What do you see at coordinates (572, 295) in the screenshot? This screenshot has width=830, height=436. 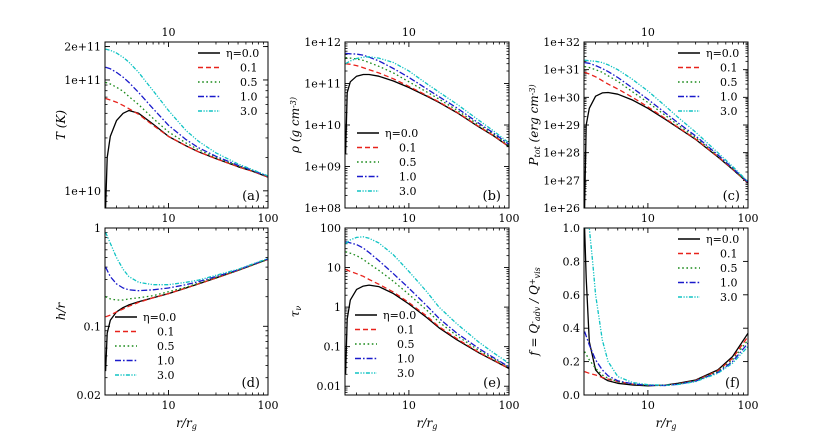 I see `y-tick-label: 0.6` at bounding box center [572, 295].